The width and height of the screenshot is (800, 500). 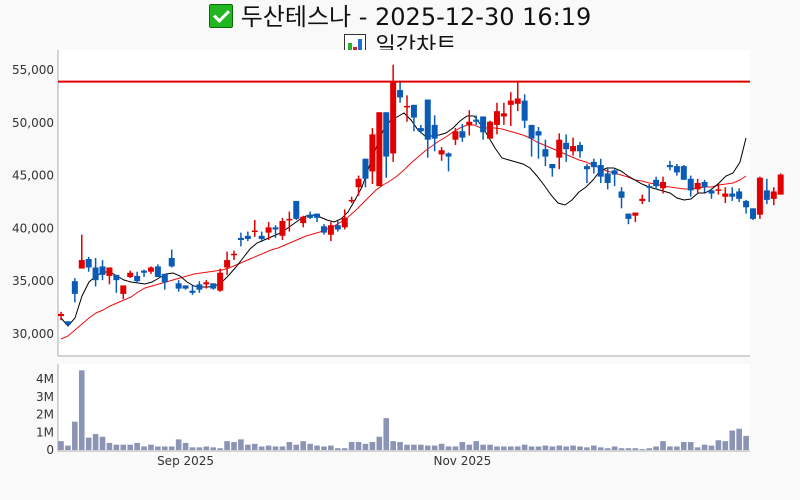 I want to click on volume-tick-label: 4M, so click(x=45, y=379).